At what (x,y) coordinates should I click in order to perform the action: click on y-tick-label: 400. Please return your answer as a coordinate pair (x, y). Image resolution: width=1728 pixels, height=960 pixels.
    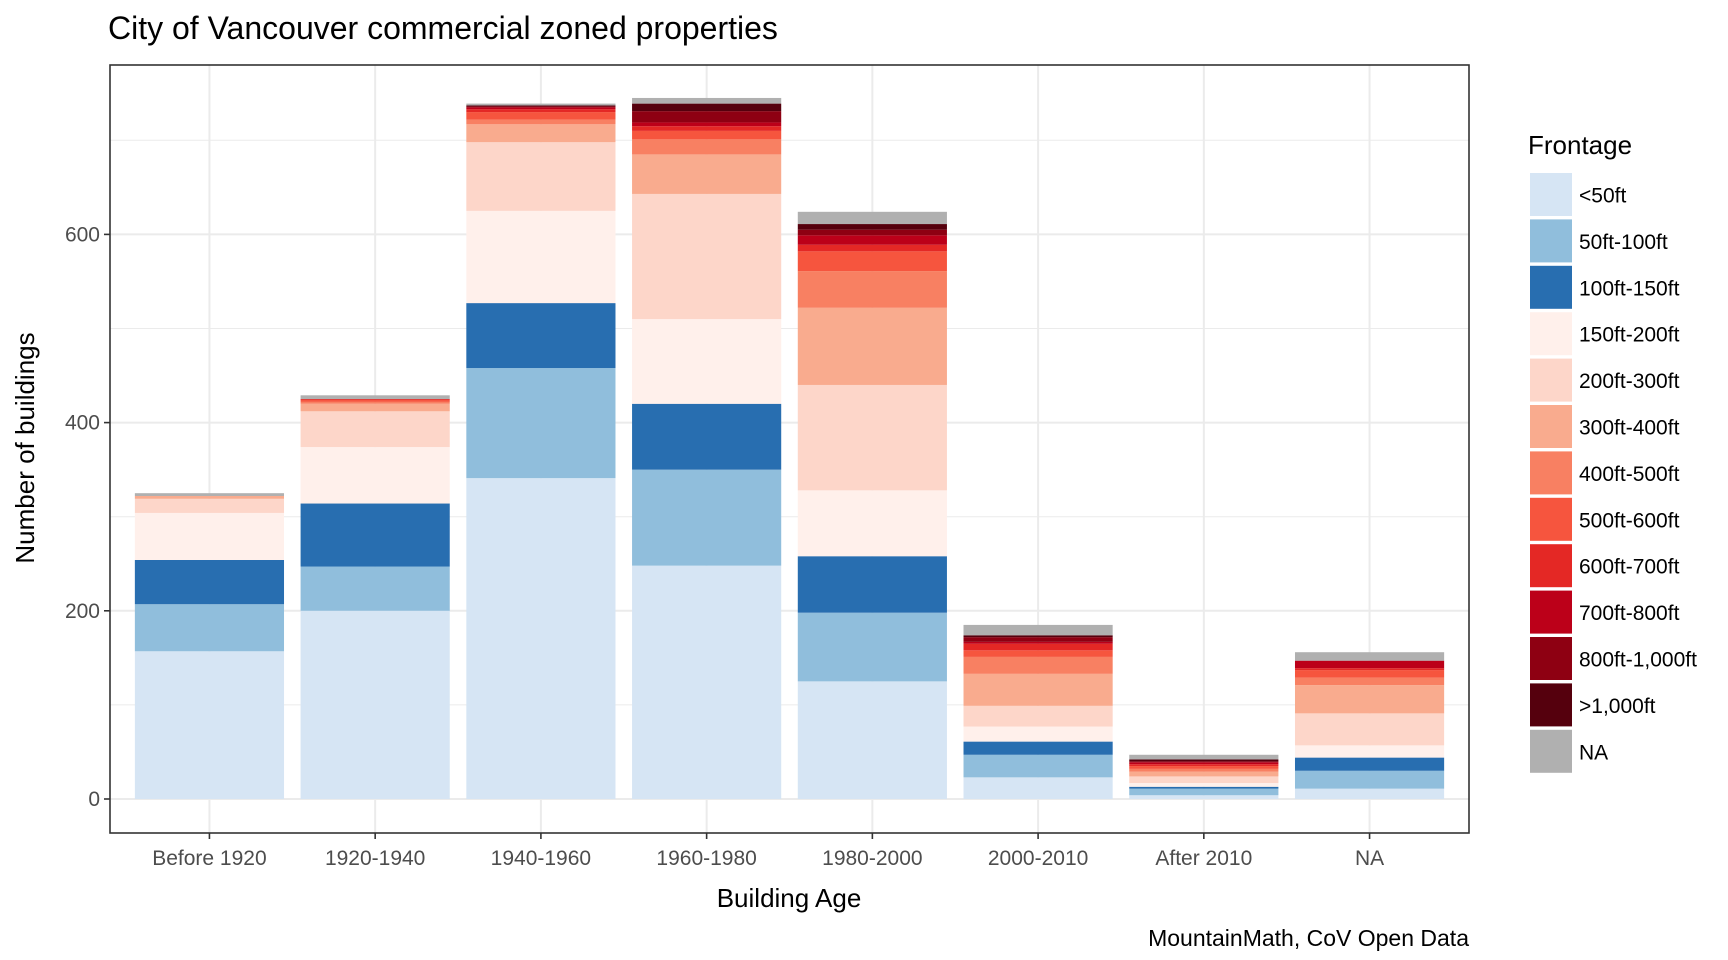
    Looking at the image, I should click on (82, 423).